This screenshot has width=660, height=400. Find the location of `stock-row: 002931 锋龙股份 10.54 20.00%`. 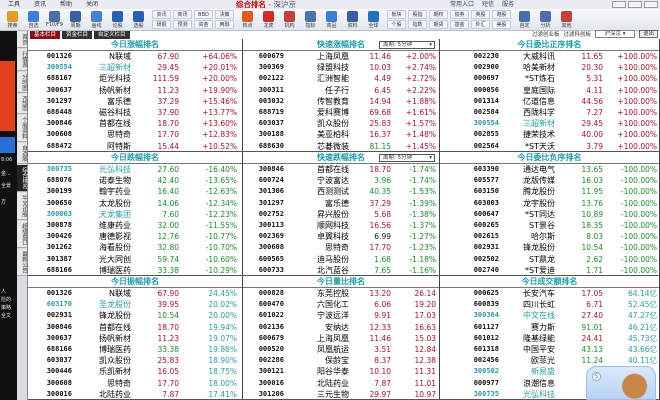

stock-row: 002931 锋龙股份 10.54 20.00% is located at coordinates (135, 315).